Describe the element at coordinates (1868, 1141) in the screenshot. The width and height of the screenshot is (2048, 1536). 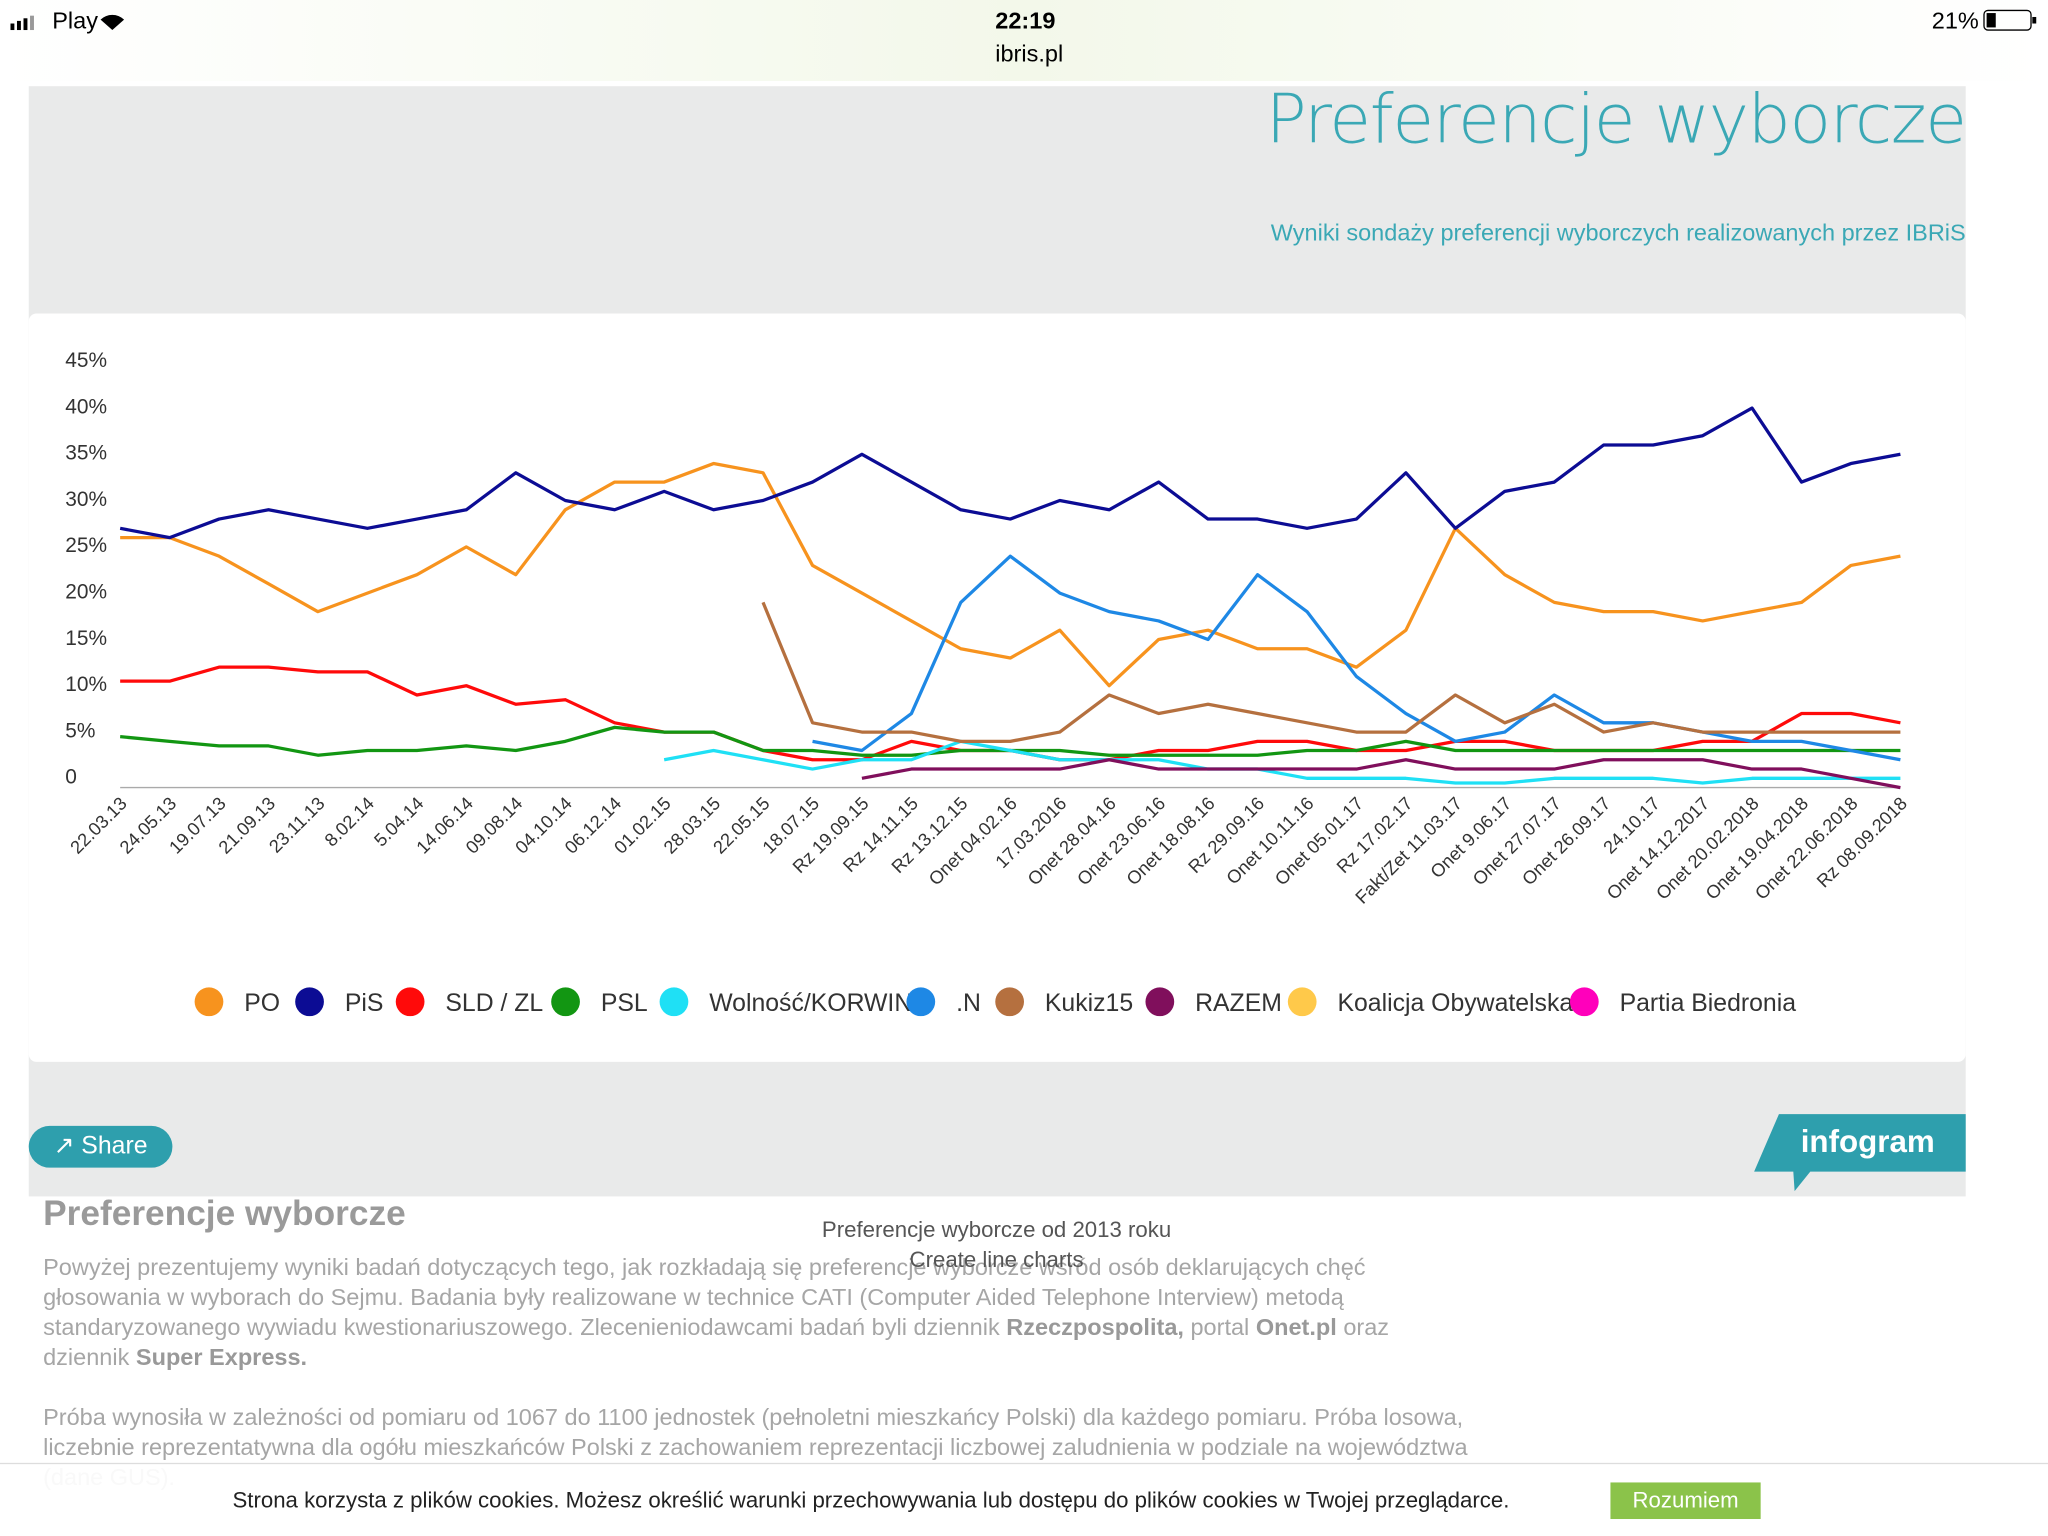
I see `infogram-label: infogram` at that location.